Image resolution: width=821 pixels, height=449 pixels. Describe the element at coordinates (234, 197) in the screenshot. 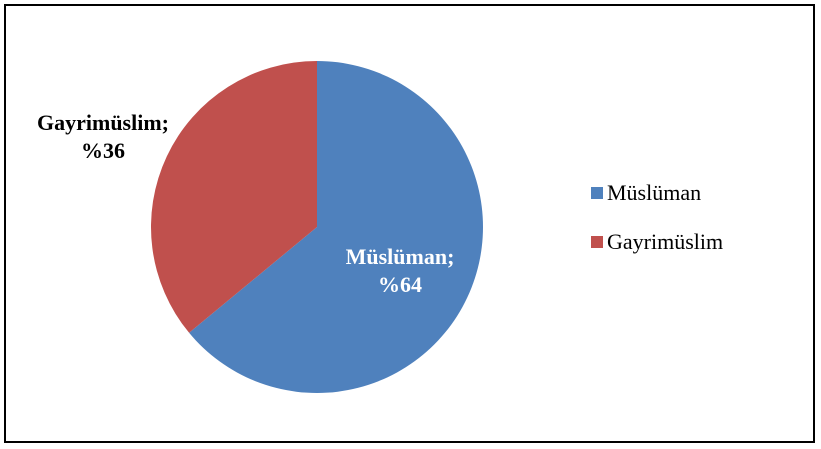

I see `pie-slice-nonmuslim` at that location.